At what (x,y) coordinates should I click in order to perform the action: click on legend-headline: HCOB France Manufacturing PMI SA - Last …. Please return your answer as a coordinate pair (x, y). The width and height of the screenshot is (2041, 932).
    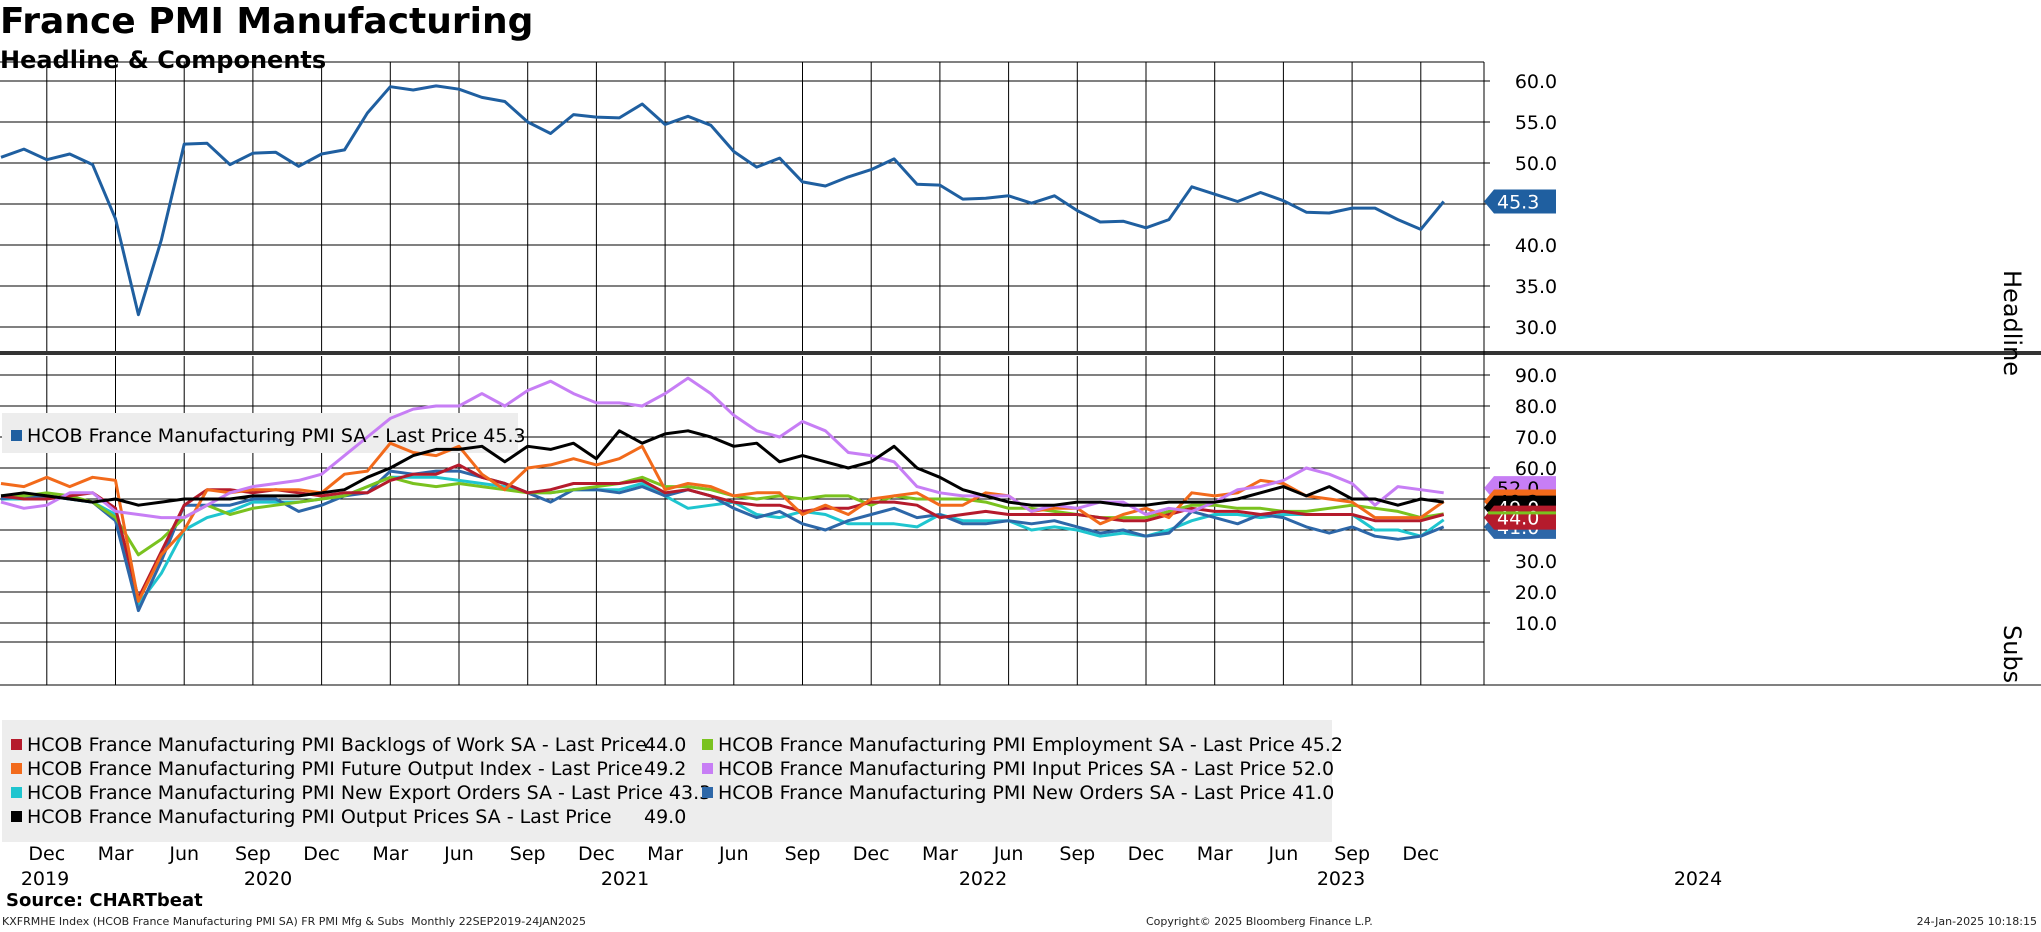
    Looking at the image, I should click on (268, 436).